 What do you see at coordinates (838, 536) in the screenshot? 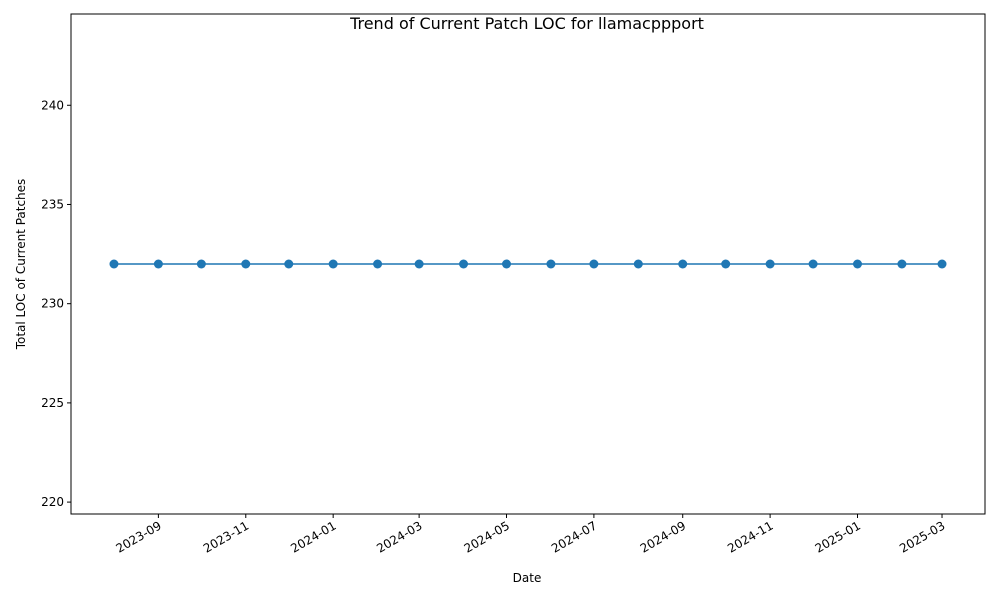
I see `x-tick-label: 2025-01` at bounding box center [838, 536].